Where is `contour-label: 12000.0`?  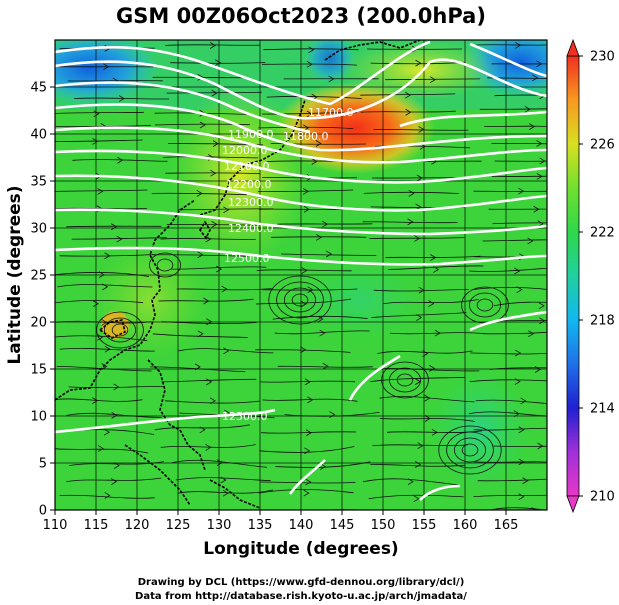
contour-label: 12000.0 is located at coordinates (245, 150).